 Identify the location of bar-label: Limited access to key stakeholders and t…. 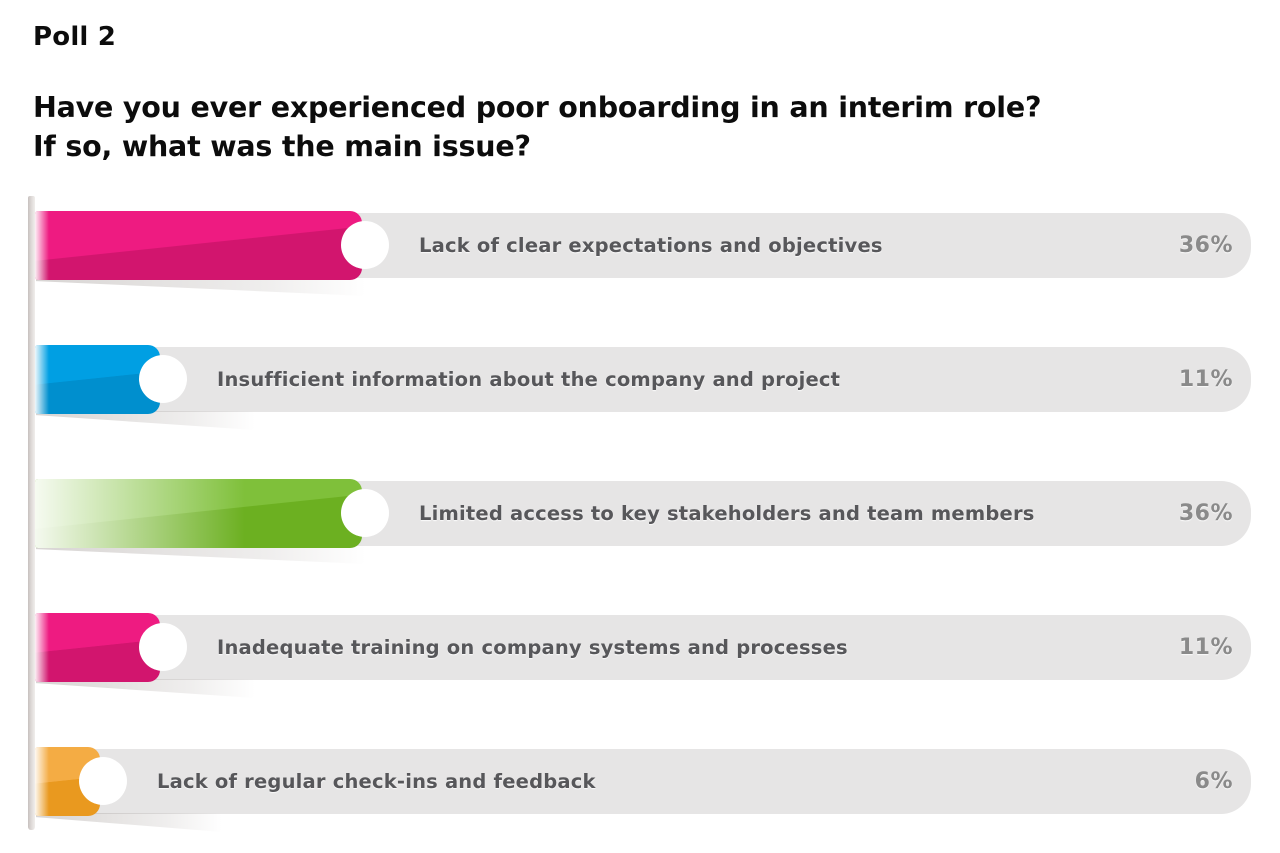
(727, 513).